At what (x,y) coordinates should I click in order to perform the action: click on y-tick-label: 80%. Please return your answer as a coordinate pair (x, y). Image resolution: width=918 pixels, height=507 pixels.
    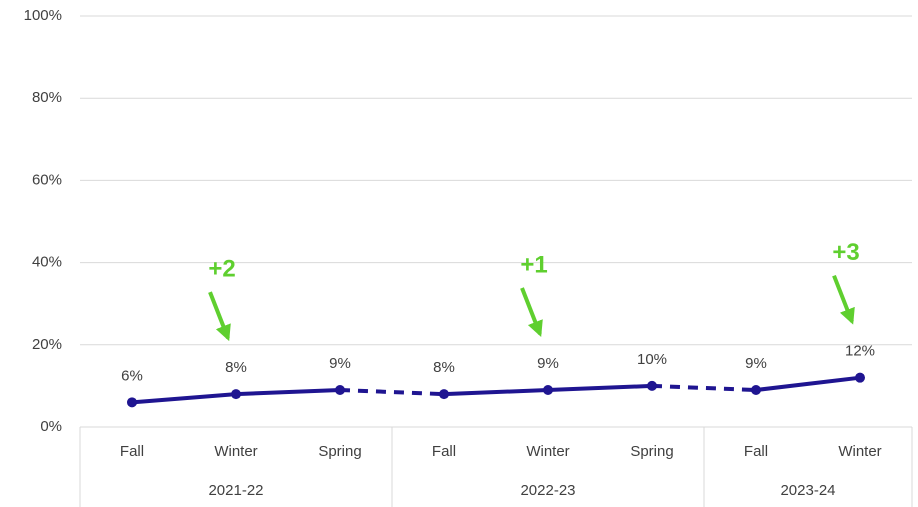
    Looking at the image, I should click on (47, 97).